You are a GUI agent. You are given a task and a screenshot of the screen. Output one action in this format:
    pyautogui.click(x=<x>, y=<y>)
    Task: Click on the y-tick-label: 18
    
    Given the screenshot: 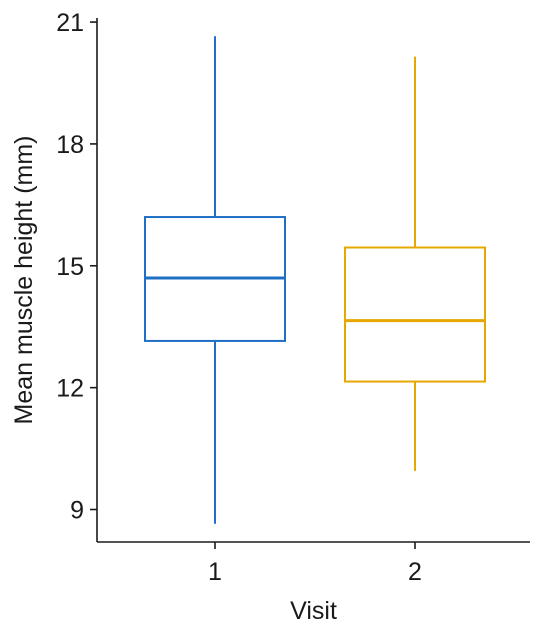 What is the action you would take?
    pyautogui.click(x=70, y=145)
    